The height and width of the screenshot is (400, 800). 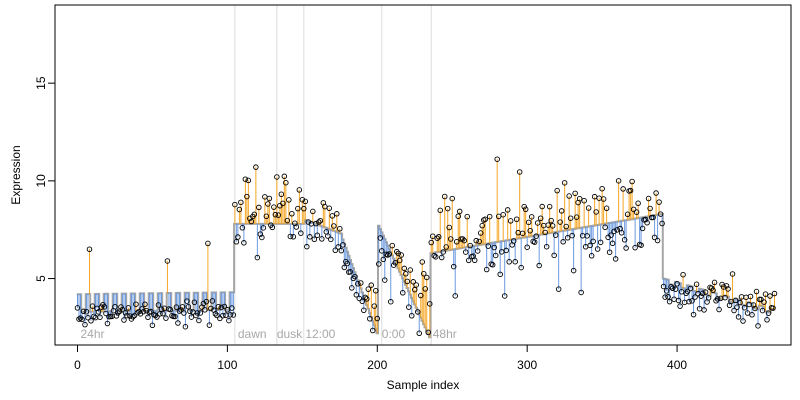 What do you see at coordinates (677, 365) in the screenshot?
I see `x-tick-label: 400` at bounding box center [677, 365].